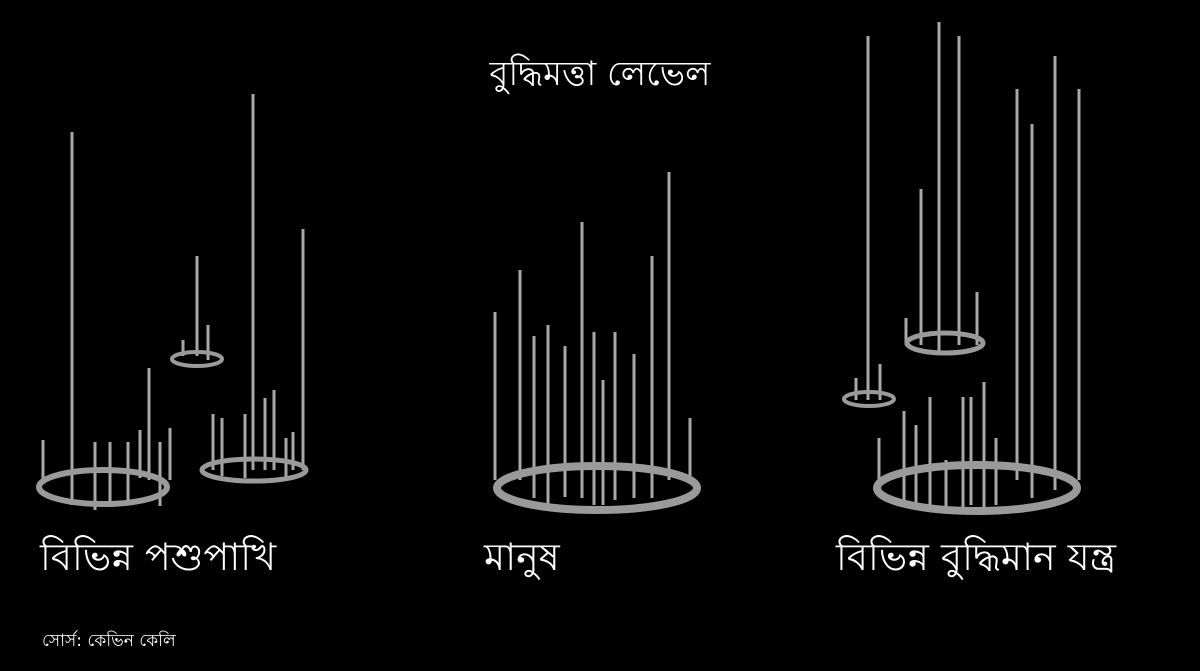  Describe the element at coordinates (158, 557) in the screenshot. I see `label-animals: বিভিন্ন পশুপাখি` at that location.